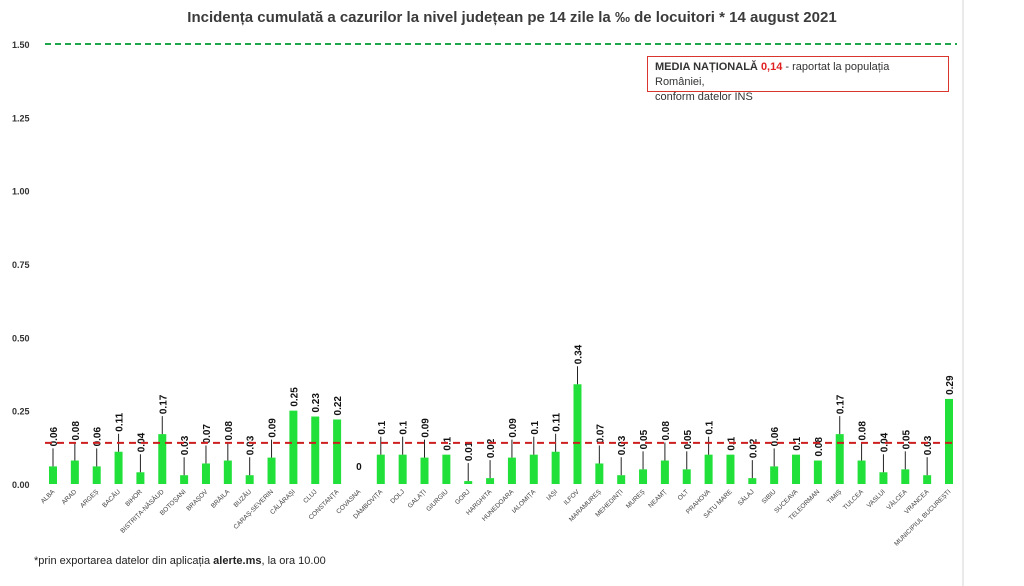 The image size is (1024, 586). I want to click on y-tick-label: 0.00, so click(21, 485).